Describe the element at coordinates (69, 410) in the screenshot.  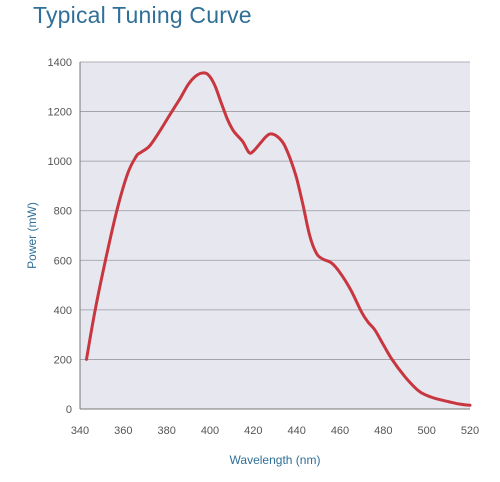
I see `y-tick-label: 0` at that location.